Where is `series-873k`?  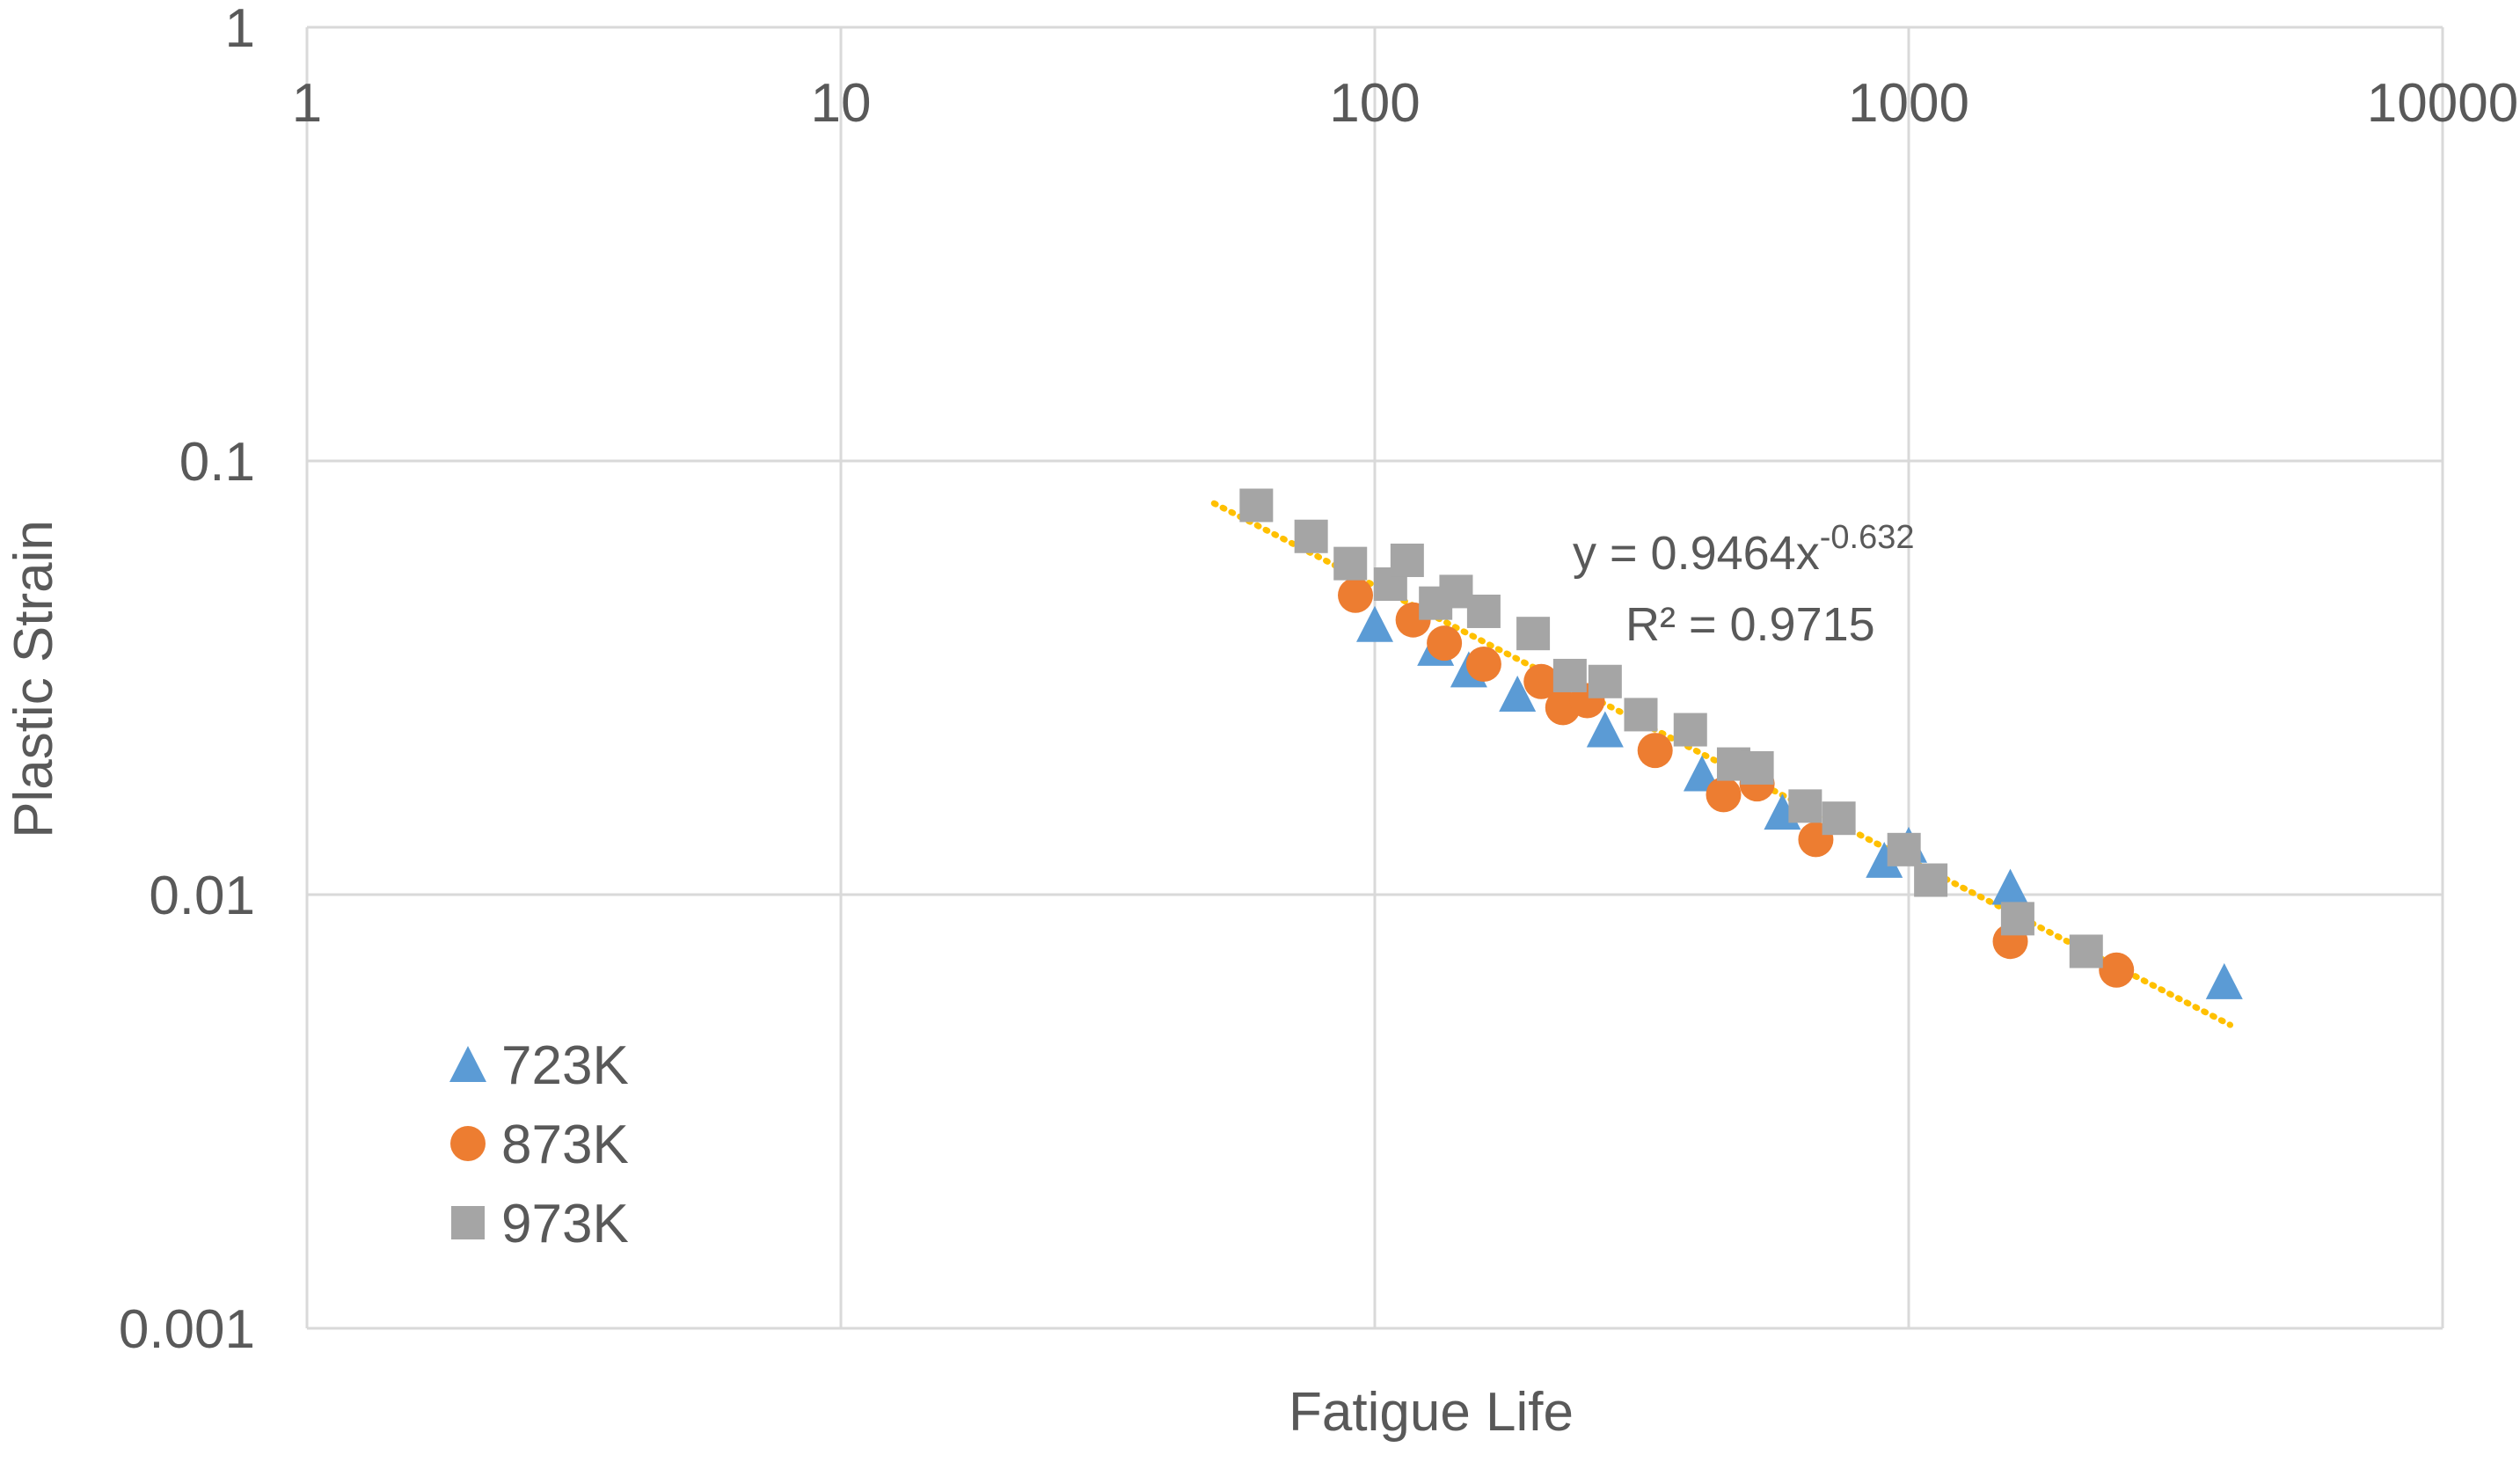
series-873k is located at coordinates (1736, 782).